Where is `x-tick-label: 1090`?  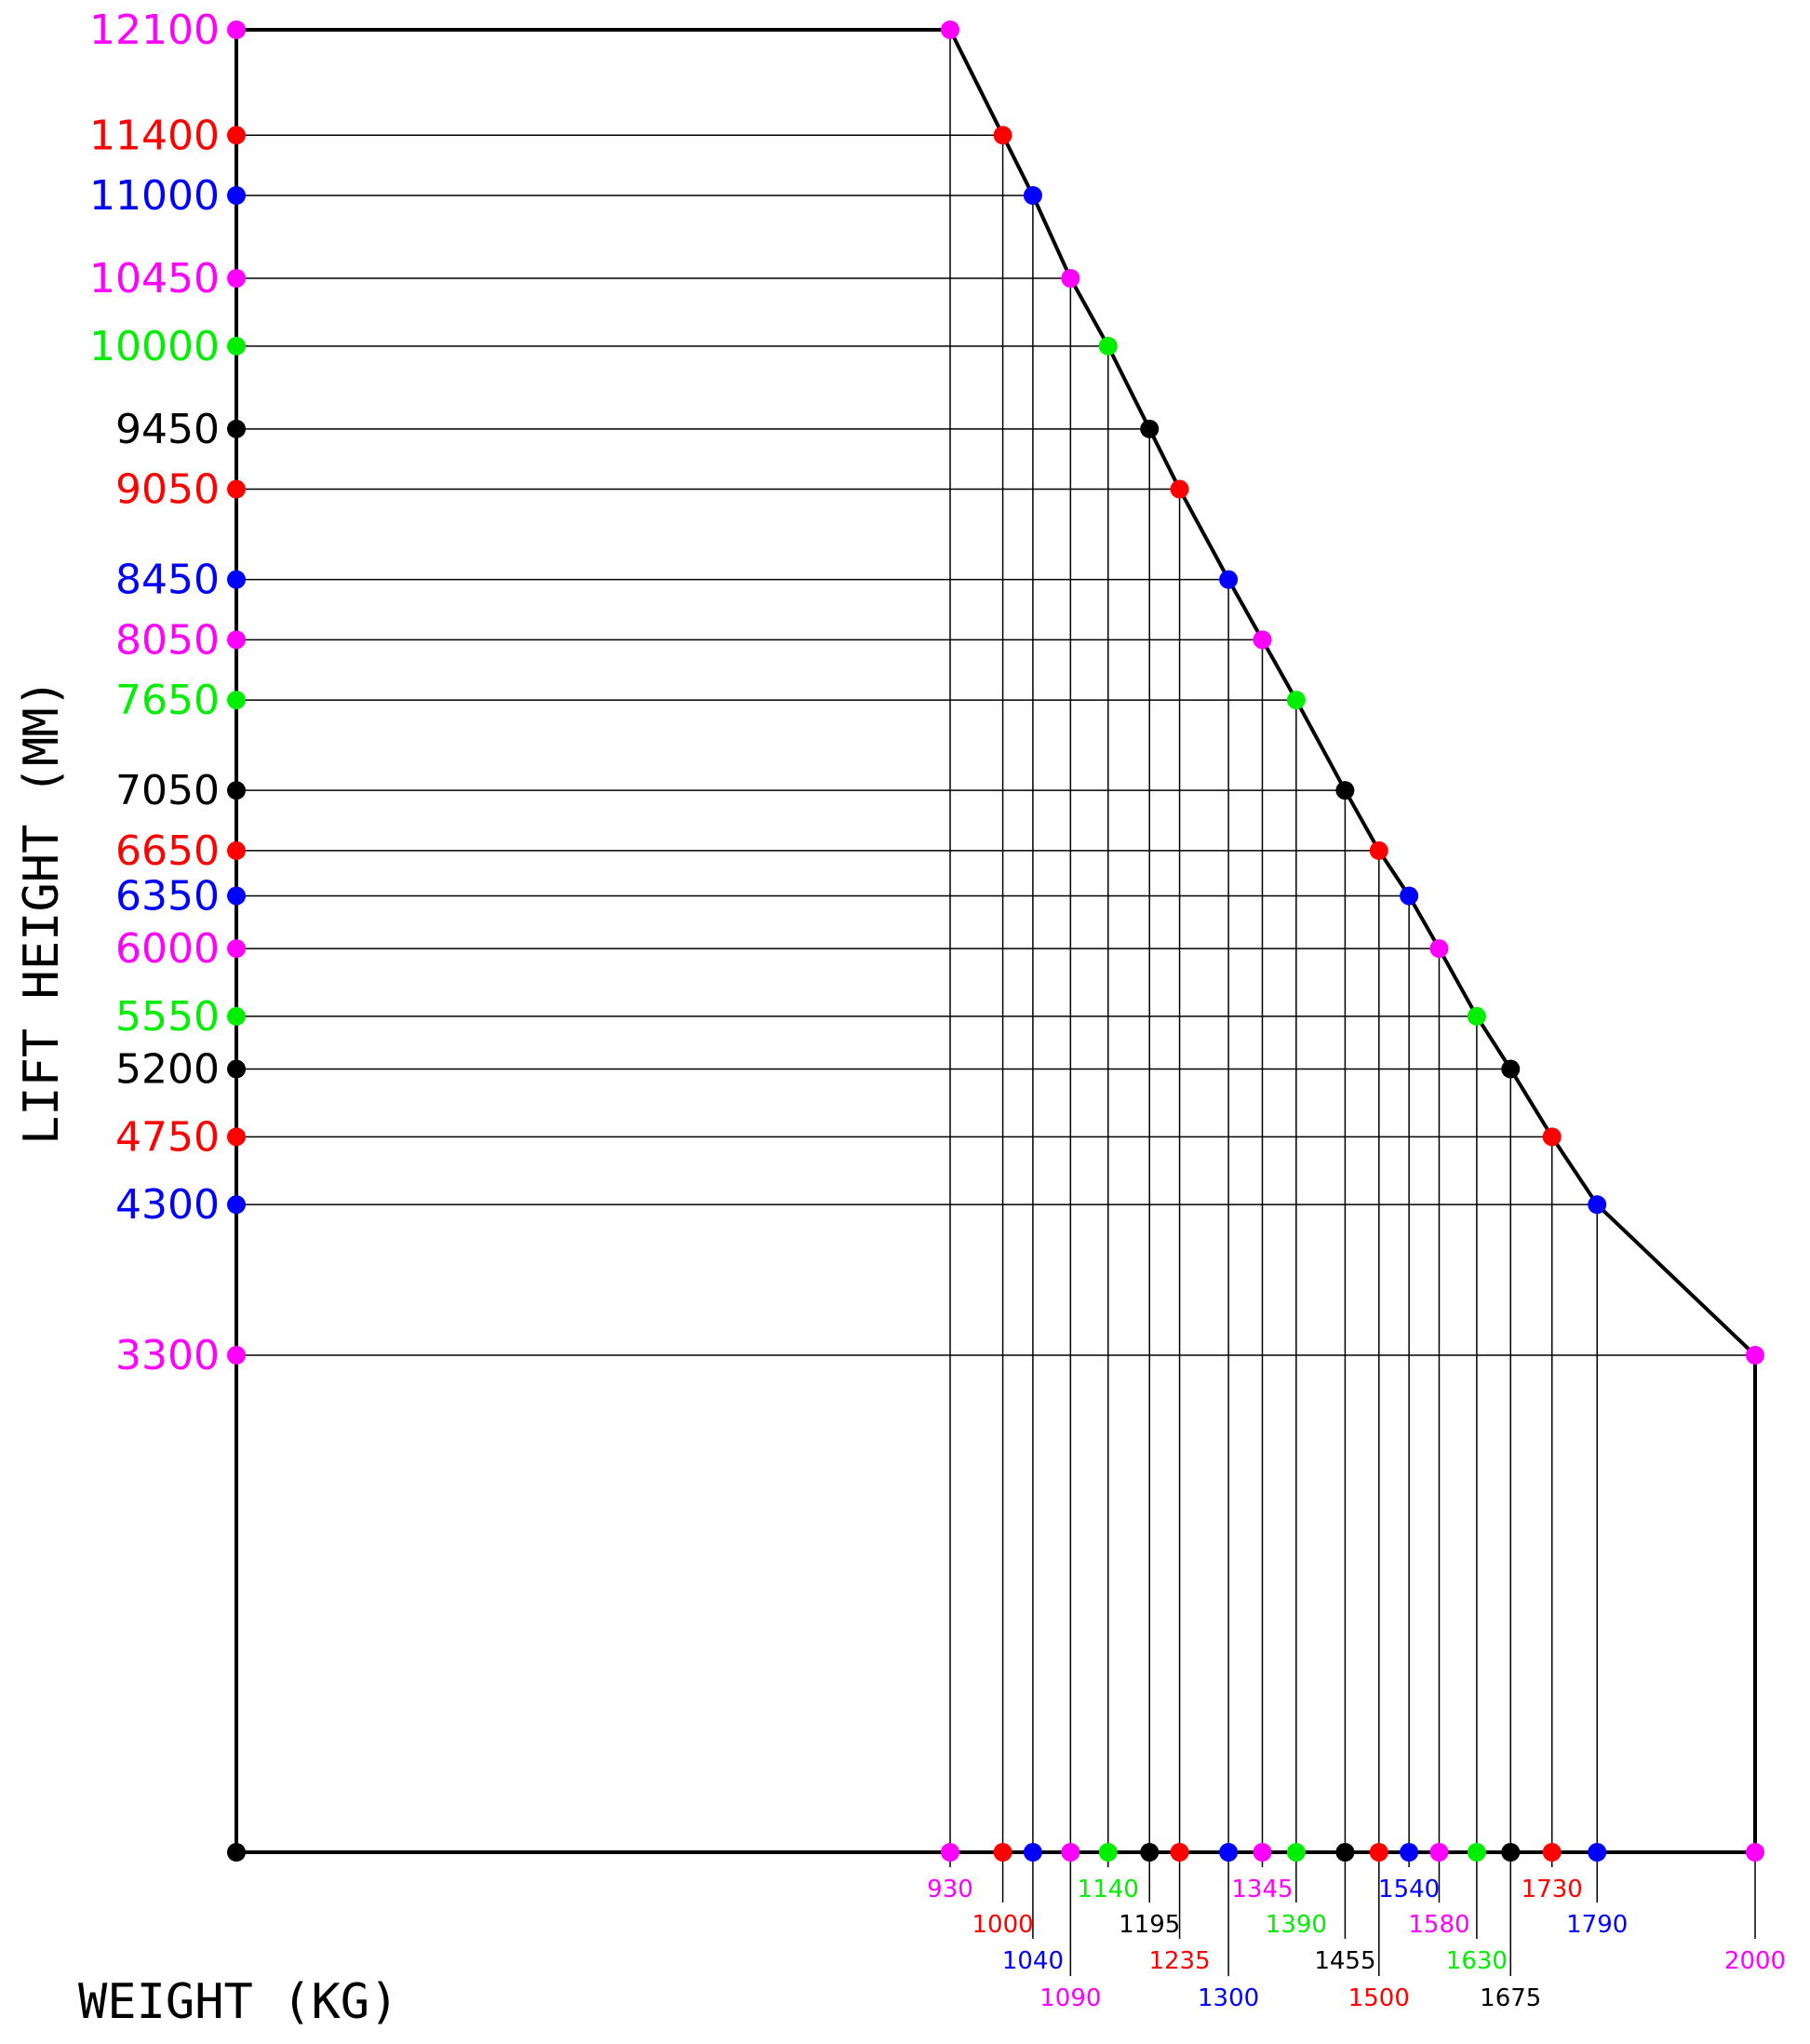 x-tick-label: 1090 is located at coordinates (1070, 1998).